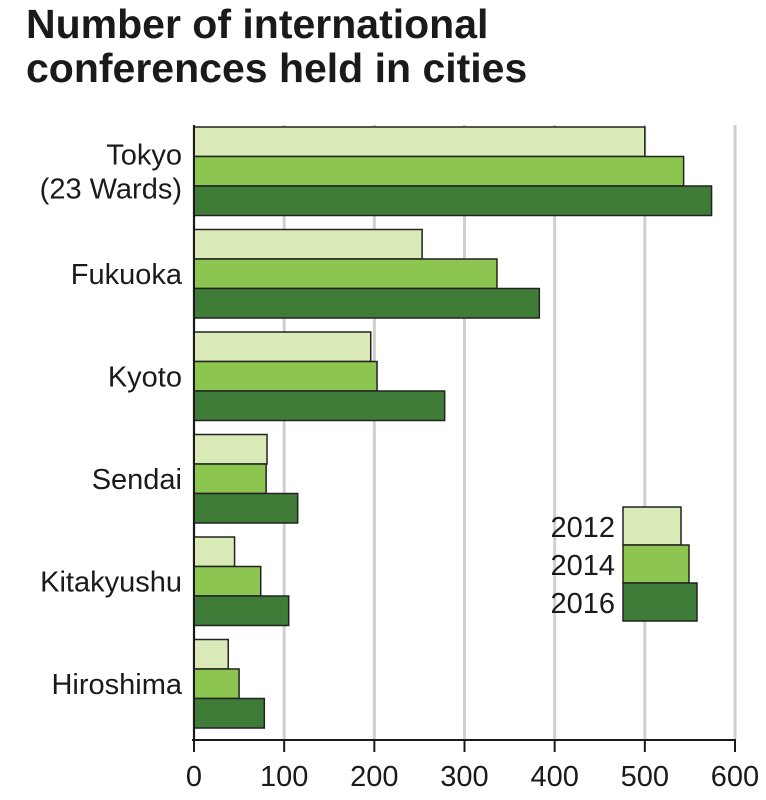 The height and width of the screenshot is (800, 766). Describe the element at coordinates (111, 172) in the screenshot. I see `y-tick-label: Tokyo (23 Wards)` at that location.